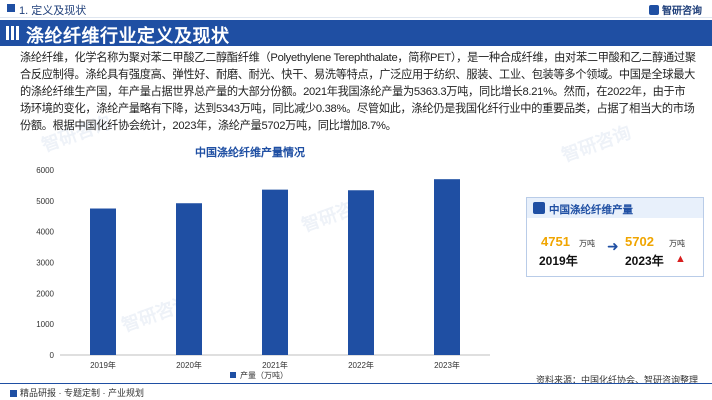 Image resolution: width=712 pixels, height=400 pixels. Describe the element at coordinates (11, 8) in the screenshot. I see `section-marker-icon` at that location.